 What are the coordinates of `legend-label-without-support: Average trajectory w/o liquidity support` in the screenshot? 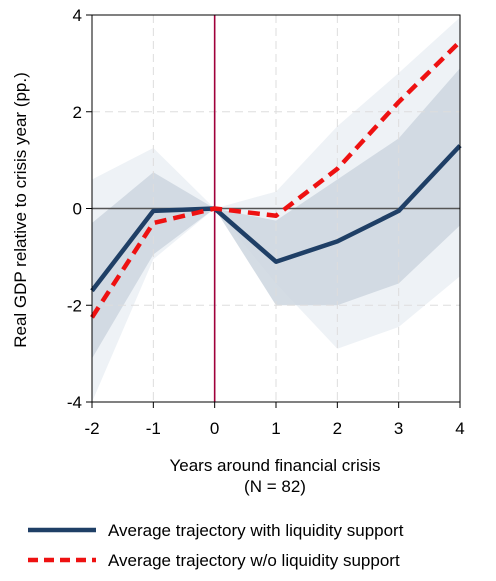 It's located at (254, 560).